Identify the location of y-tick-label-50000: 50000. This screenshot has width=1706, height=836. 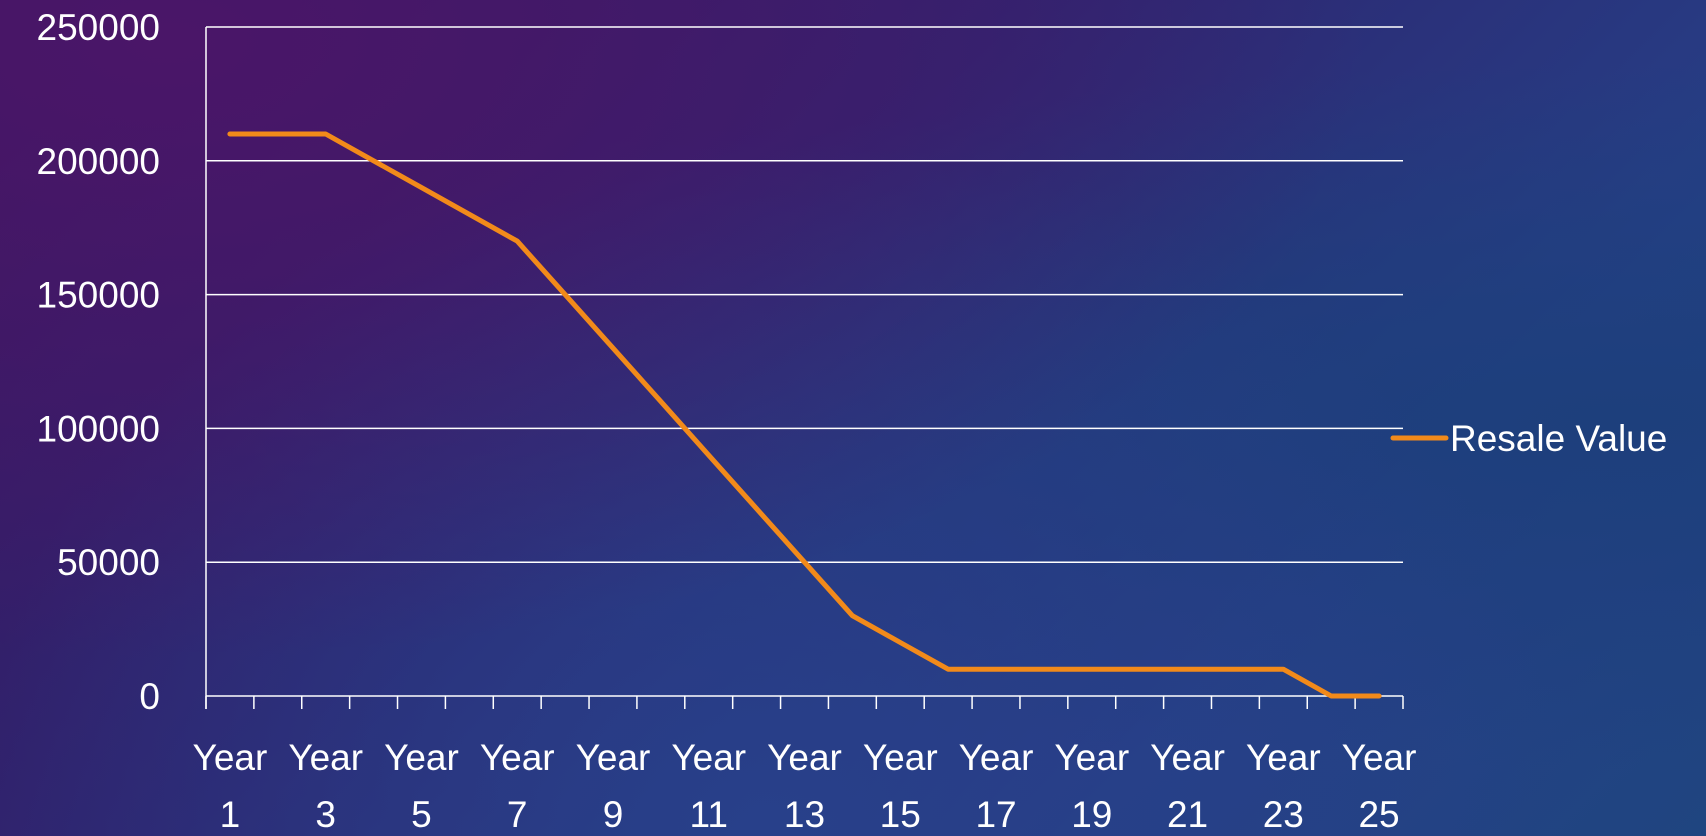
(108, 562).